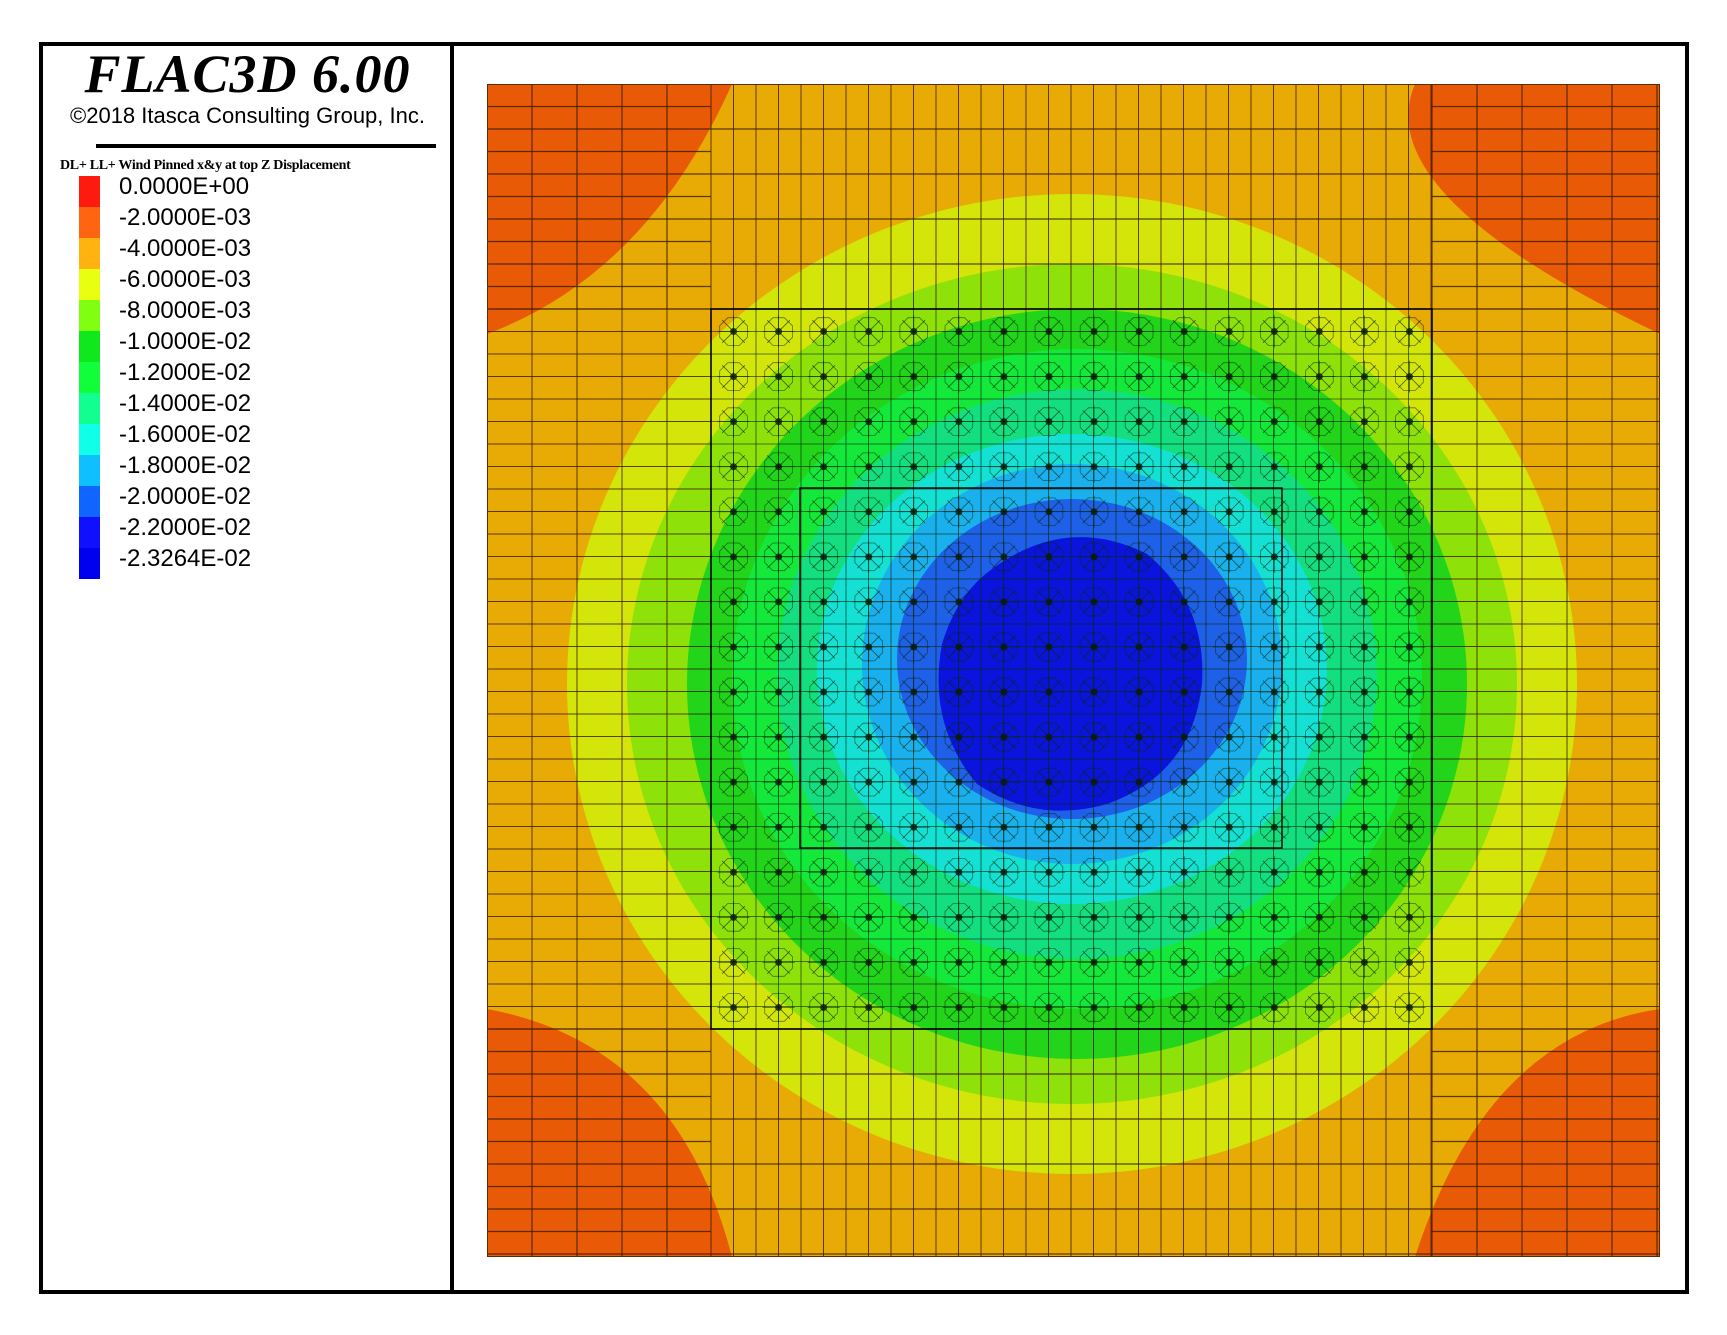  I want to click on panel-divider, so click(452, 668).